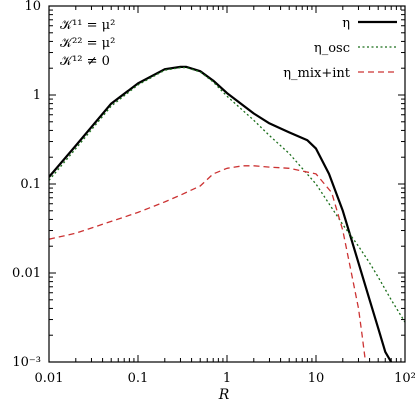 The image size is (415, 406). I want to click on annotation-k22: 𝒦²² = μ², so click(87, 43).